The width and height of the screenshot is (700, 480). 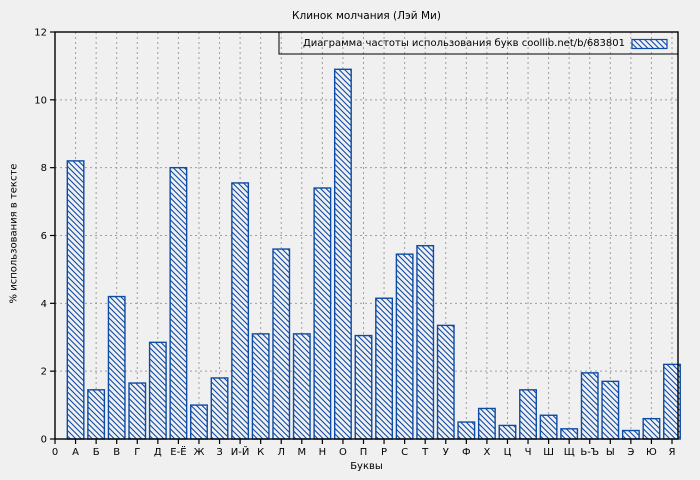 What do you see at coordinates (610, 410) in the screenshot?
I see `bar-Ы` at bounding box center [610, 410].